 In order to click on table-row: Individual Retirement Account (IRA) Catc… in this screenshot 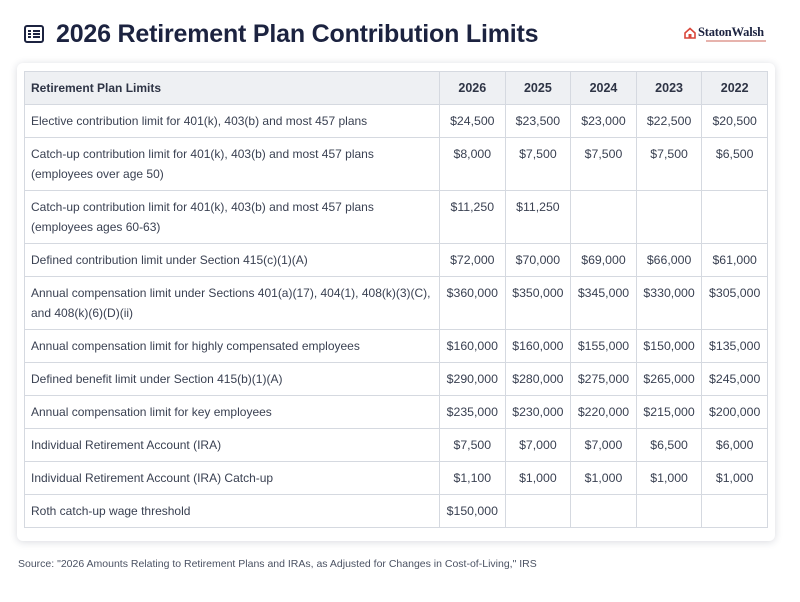, I will do `click(396, 478)`.